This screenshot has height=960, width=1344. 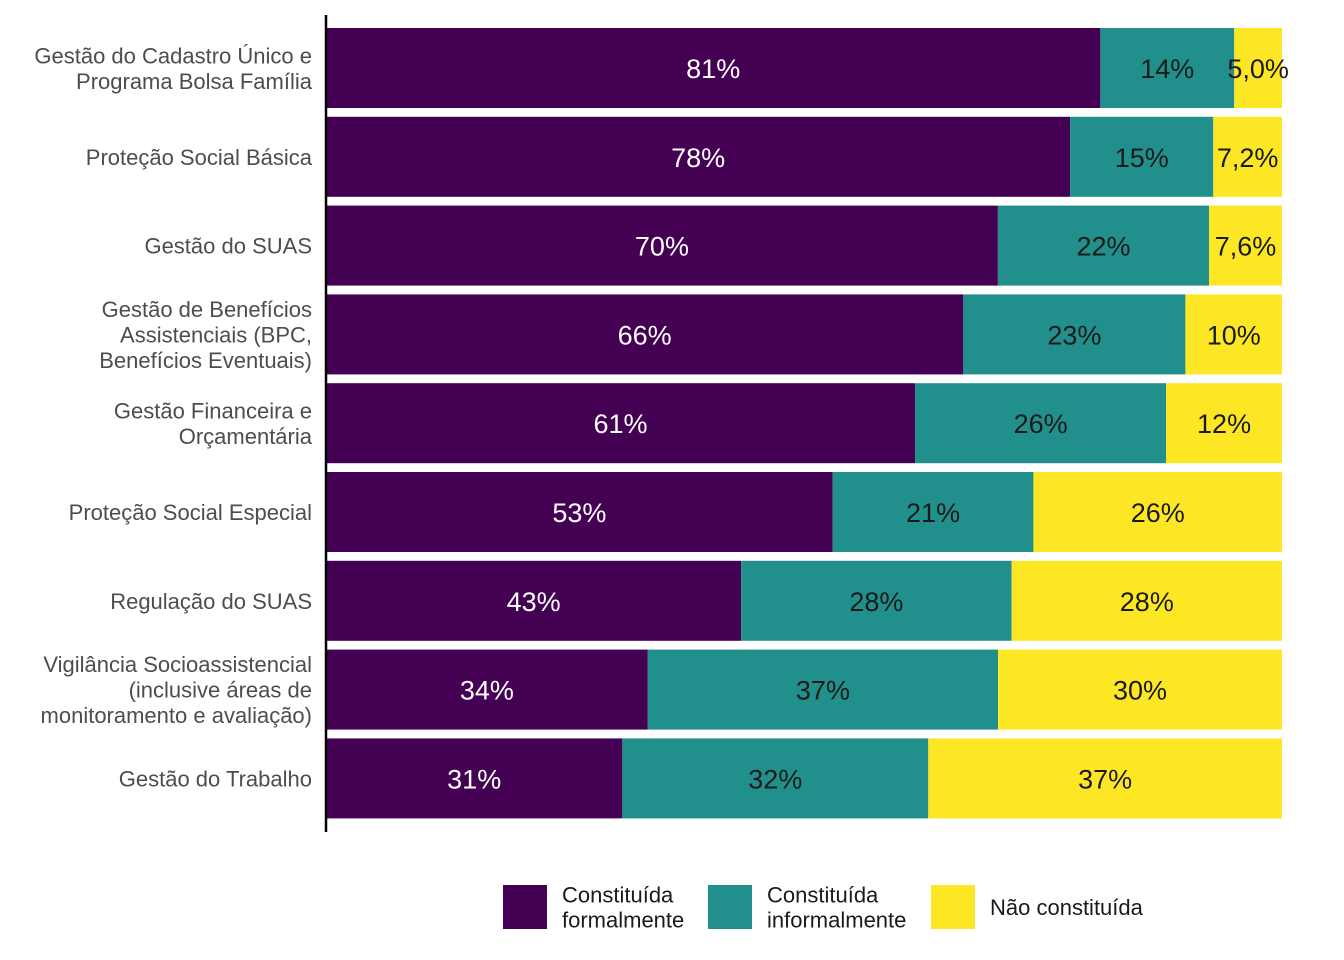 What do you see at coordinates (220, 690) in the screenshot?
I see `category-label: (inclusive áreas de` at bounding box center [220, 690].